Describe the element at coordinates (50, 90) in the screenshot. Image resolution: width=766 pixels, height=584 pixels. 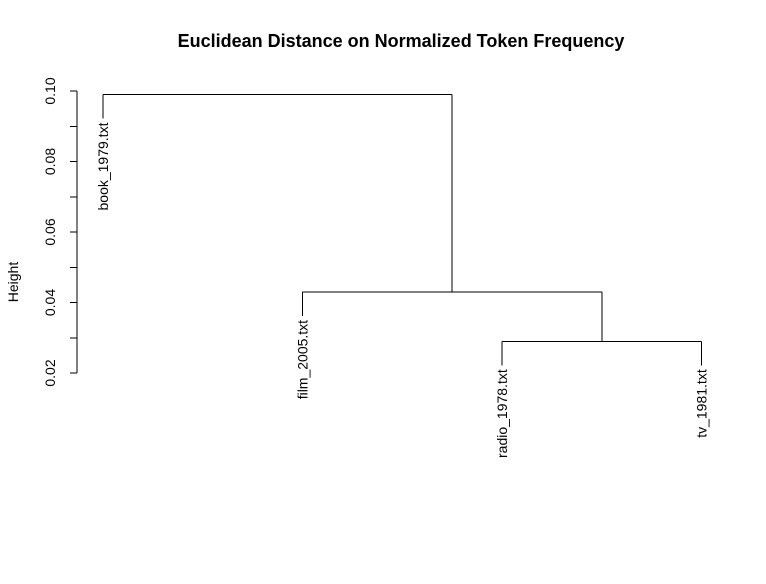
I see `y-tick-label: 0.10` at that location.